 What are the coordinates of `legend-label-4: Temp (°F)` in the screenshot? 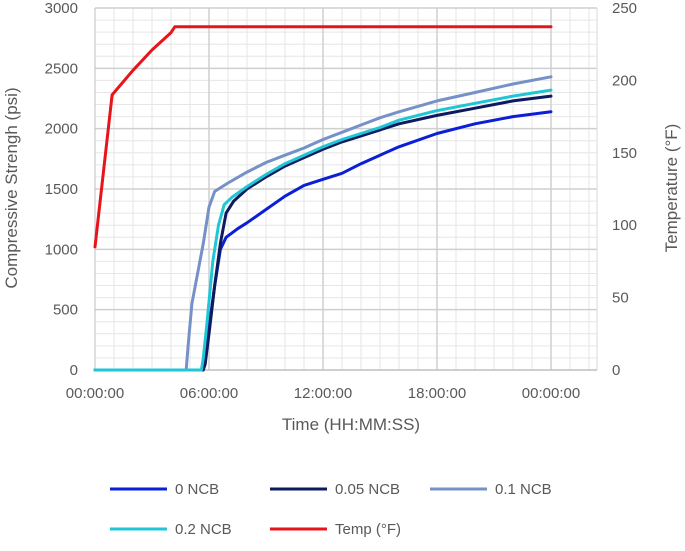 It's located at (368, 529).